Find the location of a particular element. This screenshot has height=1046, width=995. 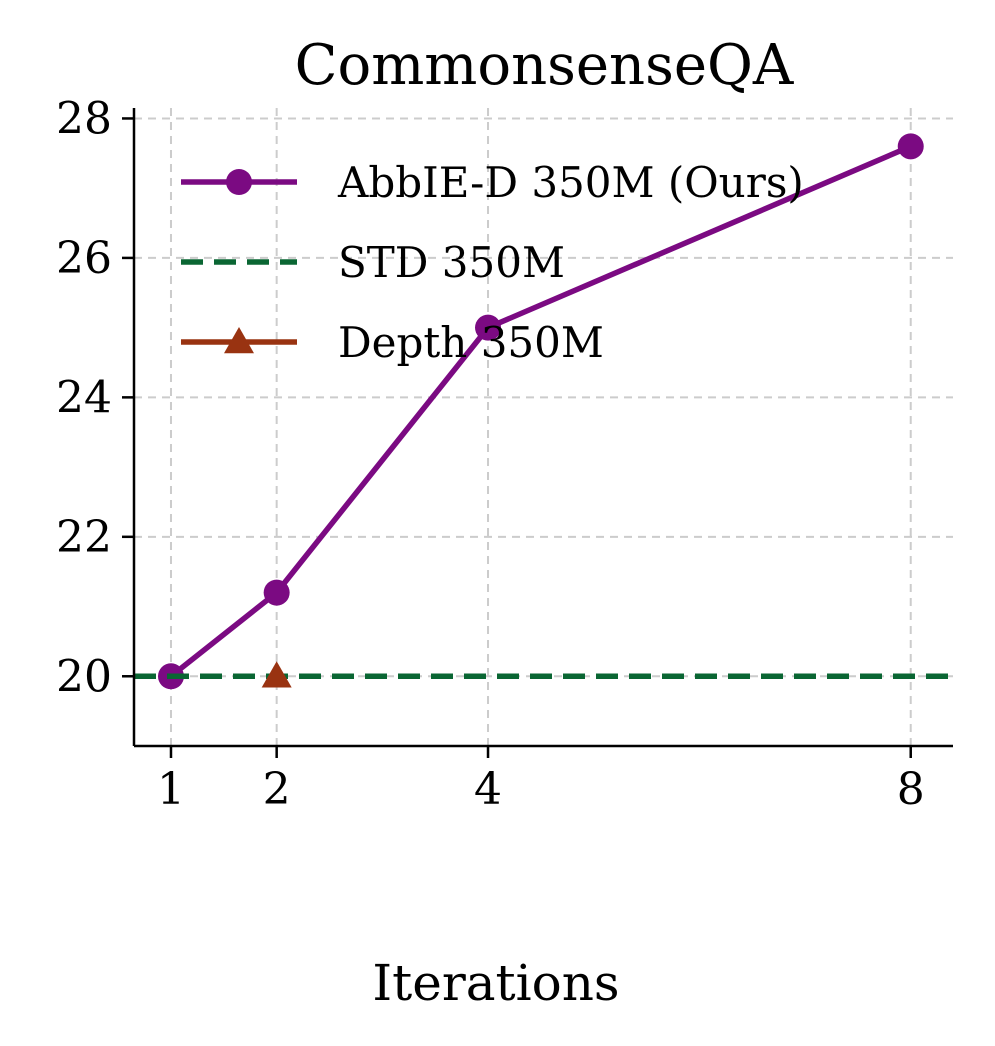

x-axis-label: Iterations is located at coordinates (495, 983).